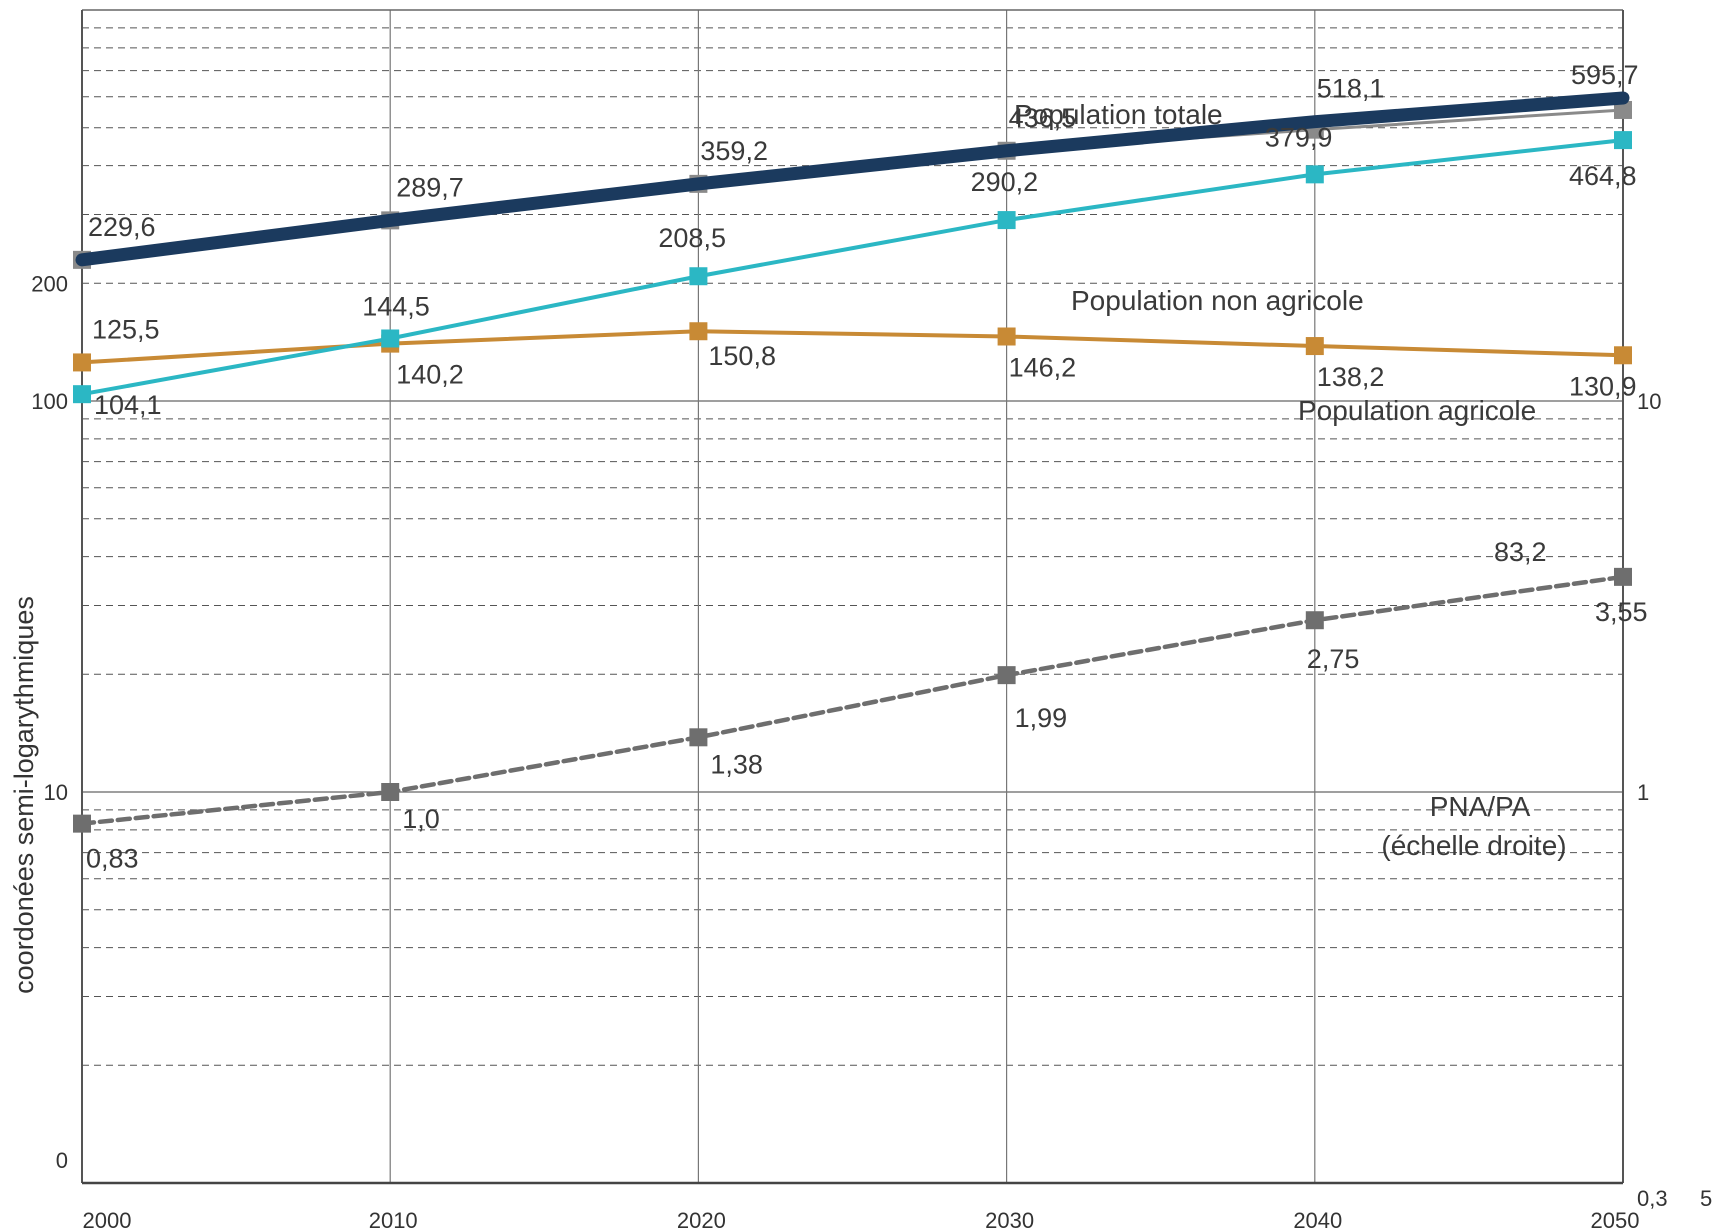 This screenshot has height=1232, width=1718. Describe the element at coordinates (1649, 401) in the screenshot. I see `y-right-tick-label: 10` at that location.